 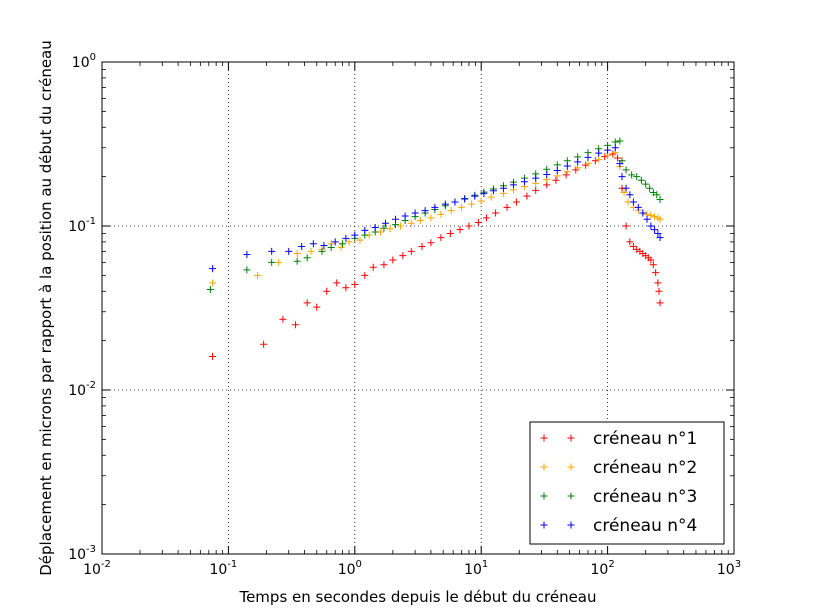 What do you see at coordinates (77, 555) in the screenshot?
I see `y-tick-base: 10` at bounding box center [77, 555].